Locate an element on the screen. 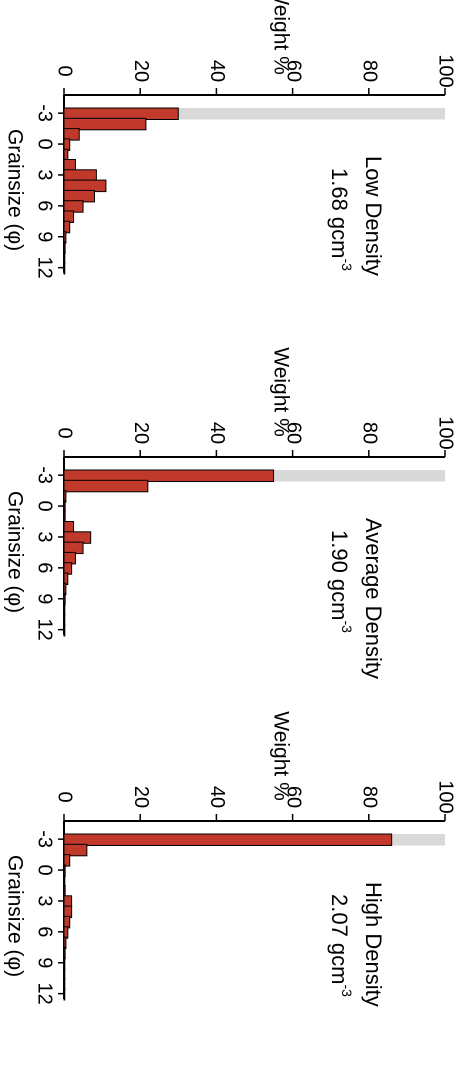  panel-title: Average Density is located at coordinates (373, 598).